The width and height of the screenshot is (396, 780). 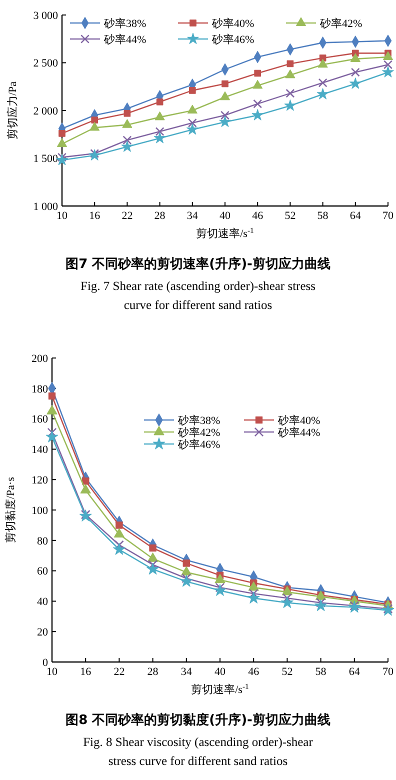 I want to click on y-tick-label: 200, so click(x=40, y=358).